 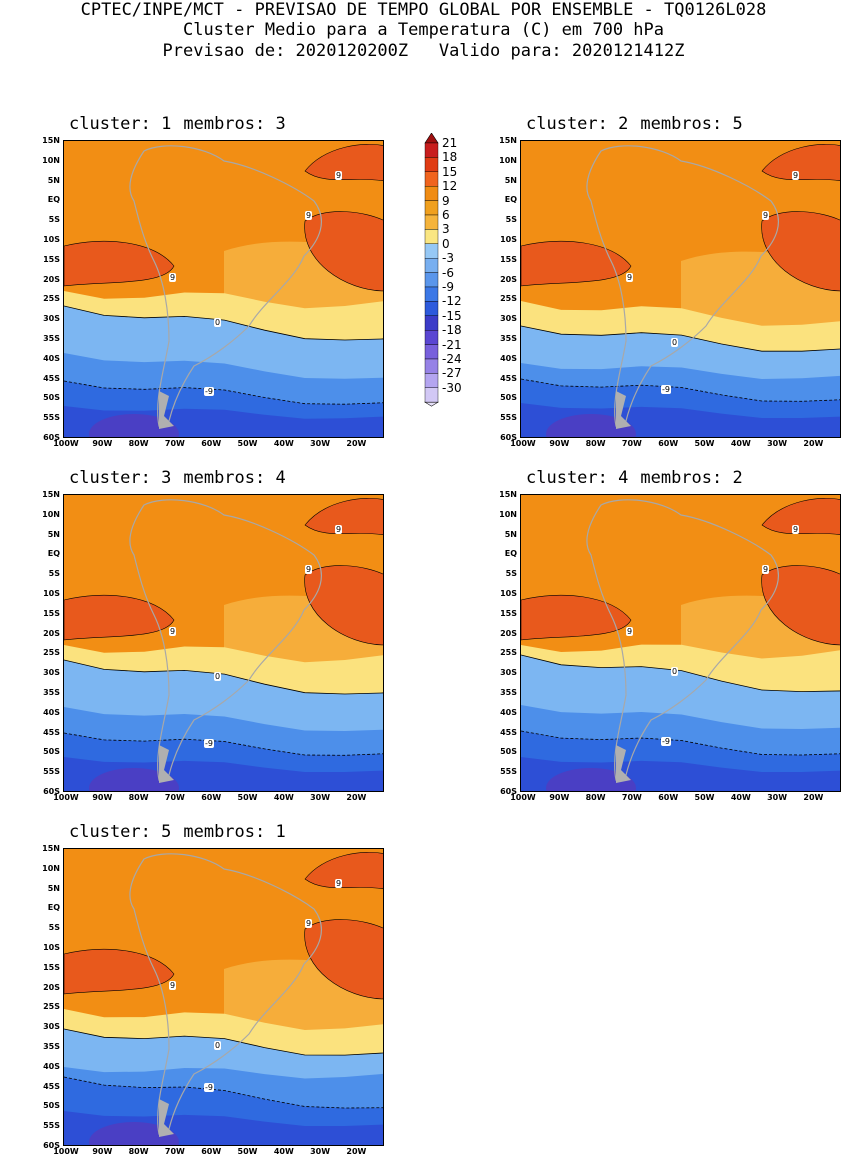 I want to click on panel-members-label: membros: 2, so click(x=691, y=478).